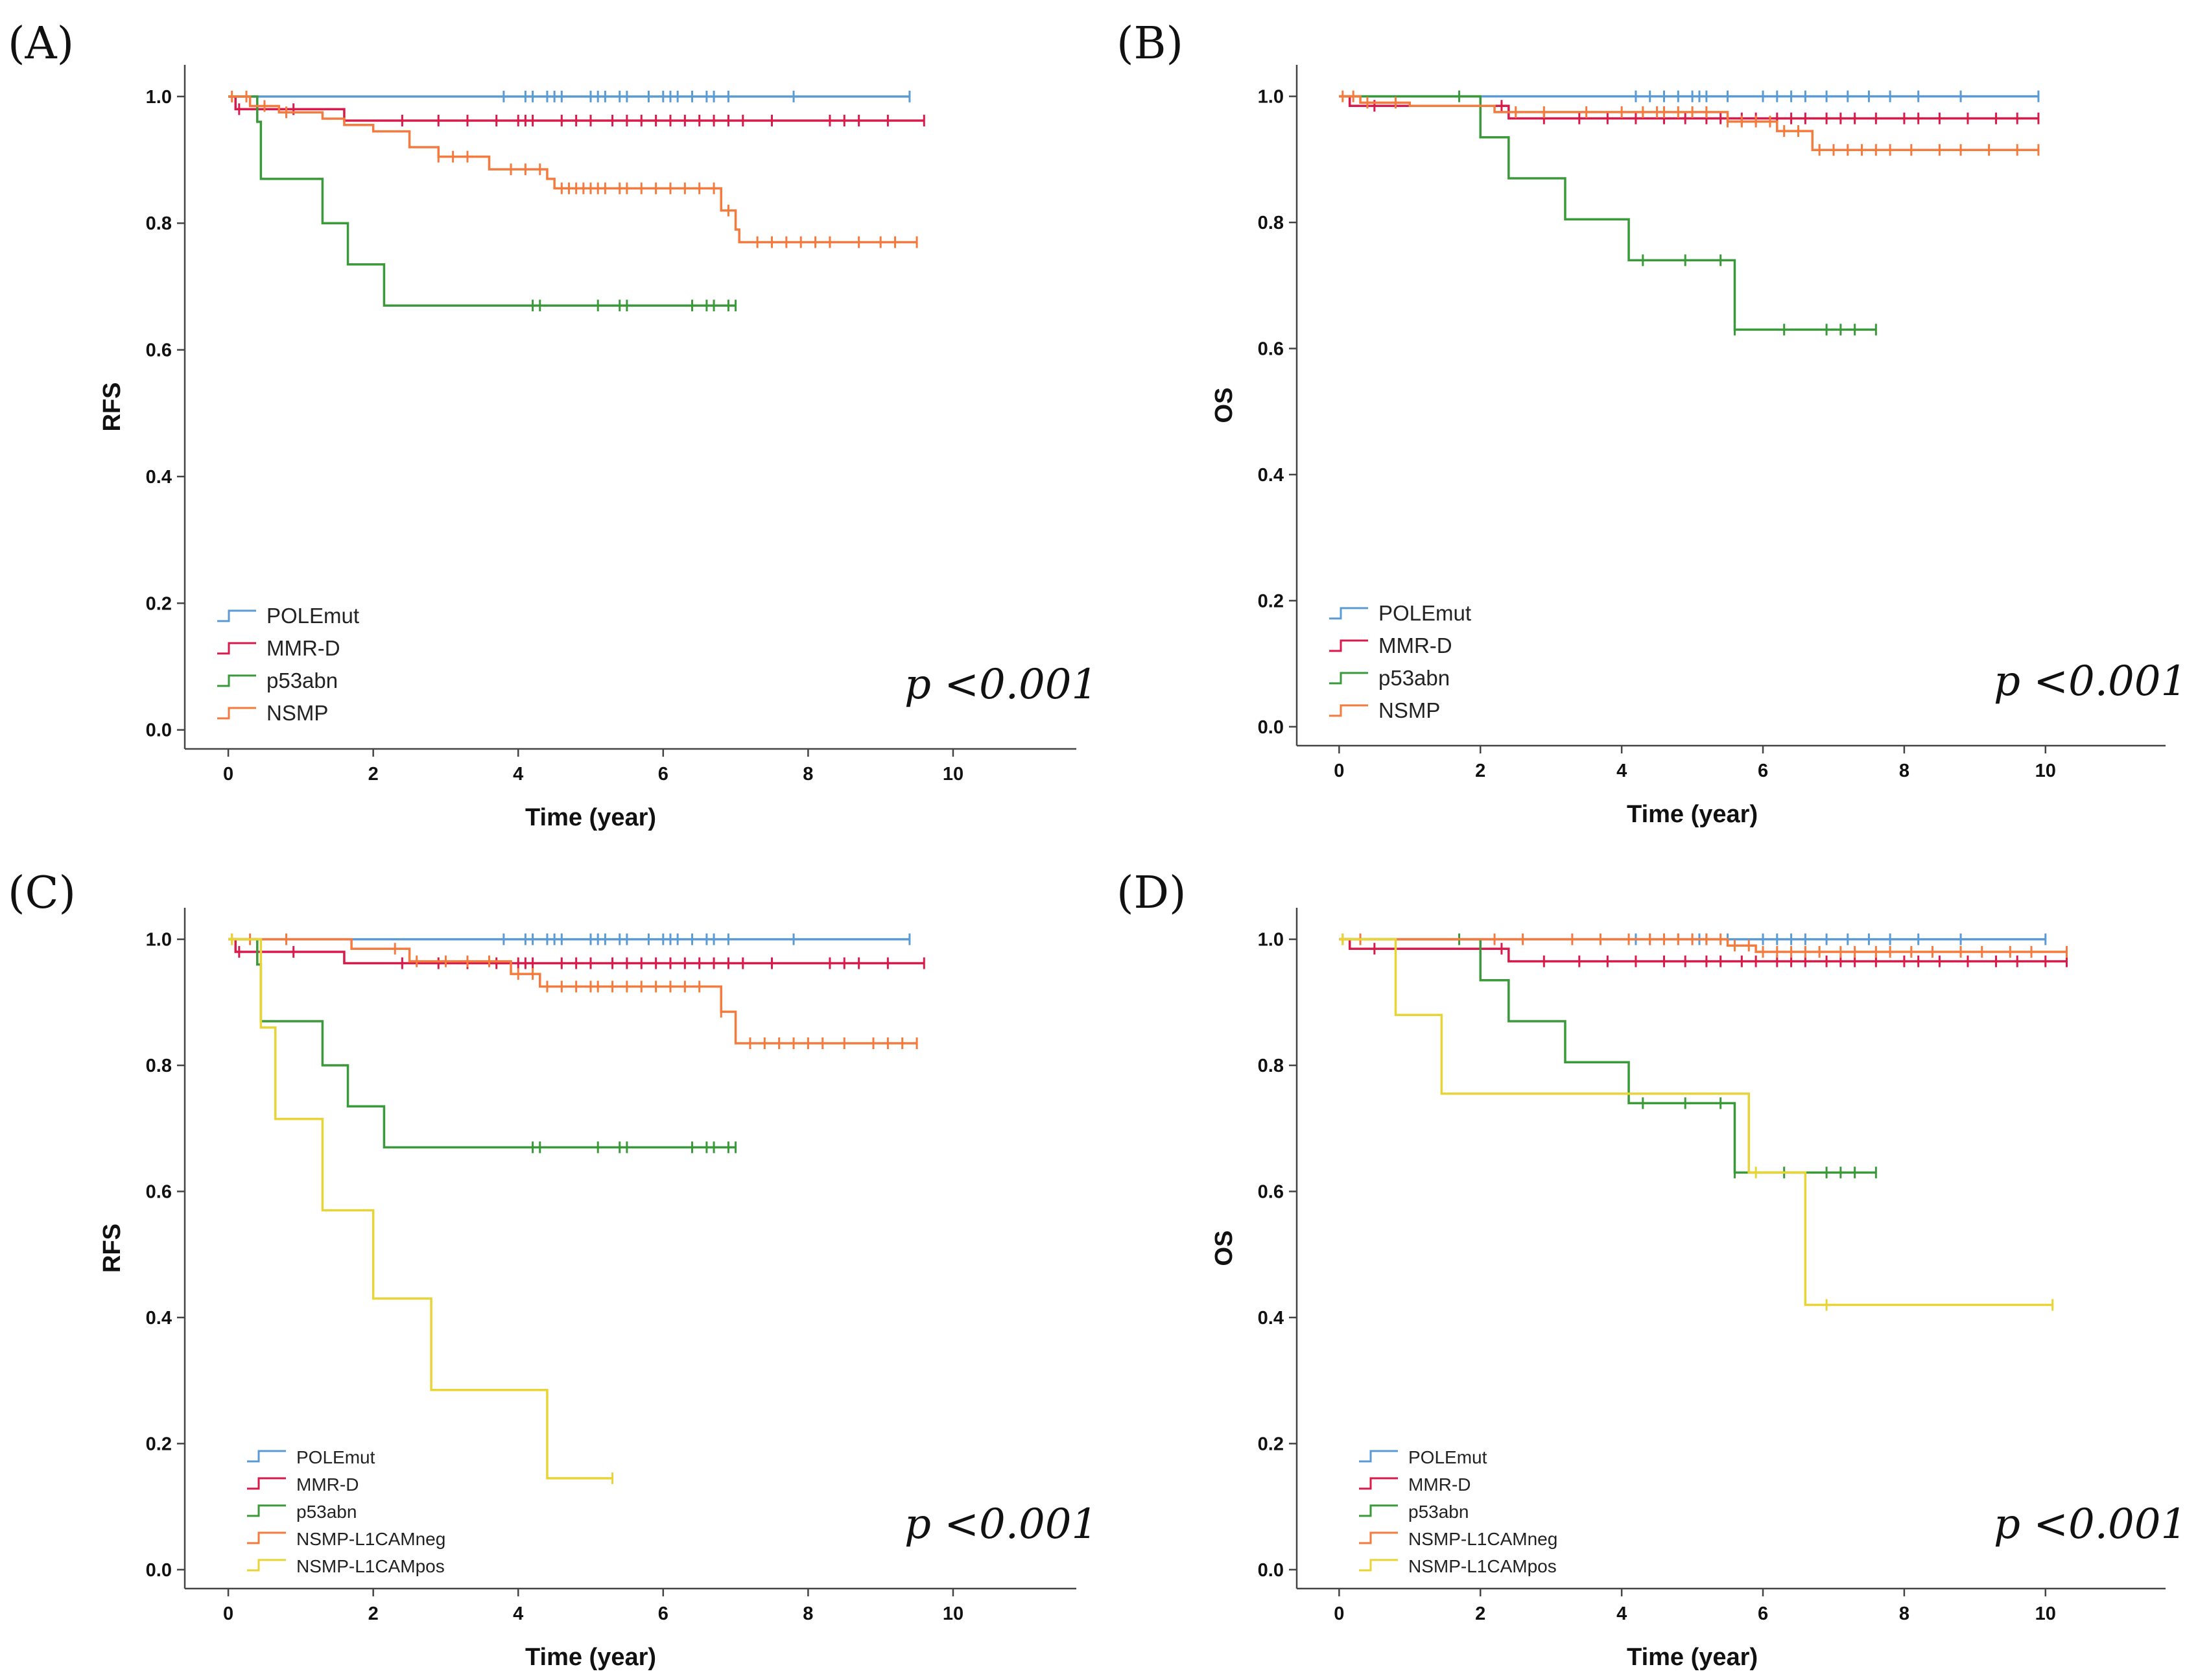 The height and width of the screenshot is (1680, 2198). What do you see at coordinates (312, 616) in the screenshot?
I see `legend-label: POLEmut` at bounding box center [312, 616].